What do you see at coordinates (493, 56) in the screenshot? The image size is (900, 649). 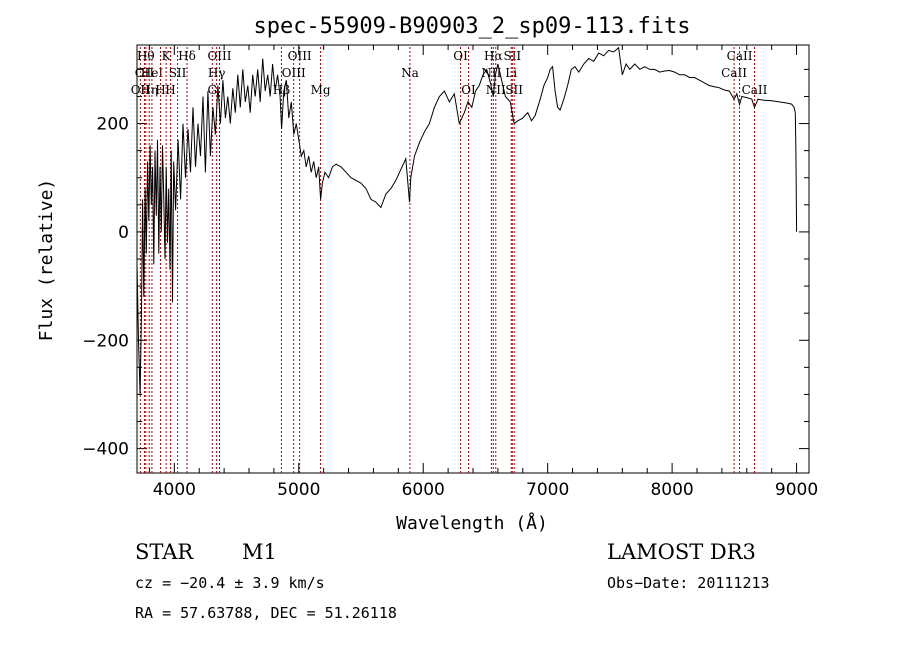 I see `spectral-line-label: Hα` at bounding box center [493, 56].